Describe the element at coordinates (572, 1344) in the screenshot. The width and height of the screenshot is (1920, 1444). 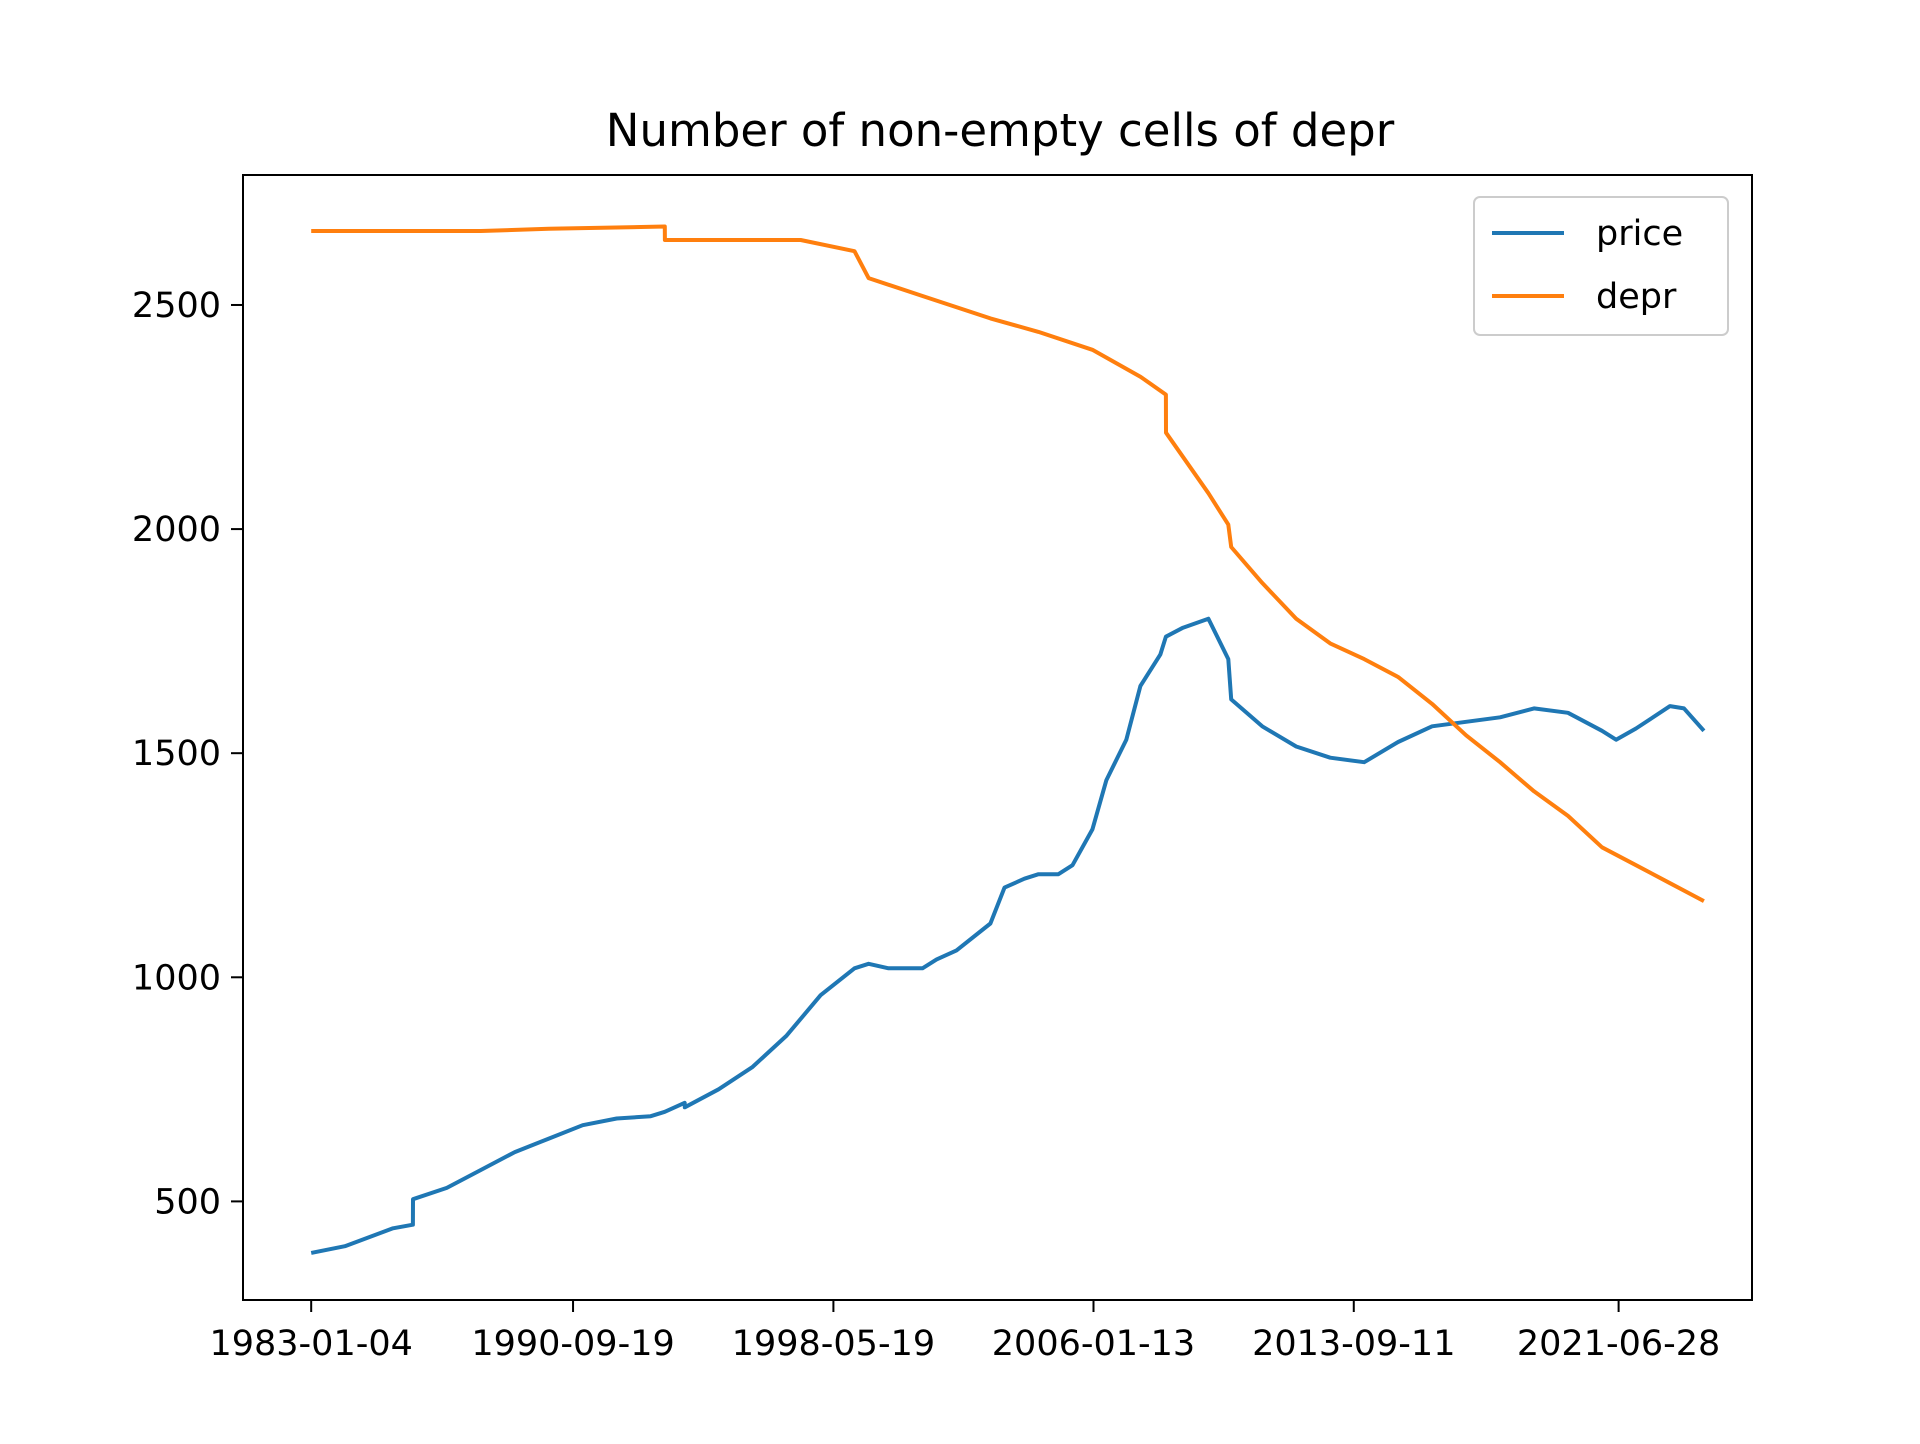
I see `x-tick-label: 1990-09-19` at that location.